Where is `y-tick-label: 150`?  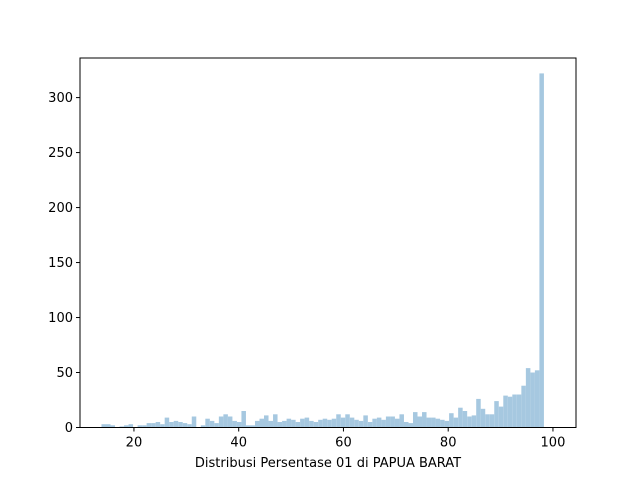 y-tick-label: 150 is located at coordinates (60, 263).